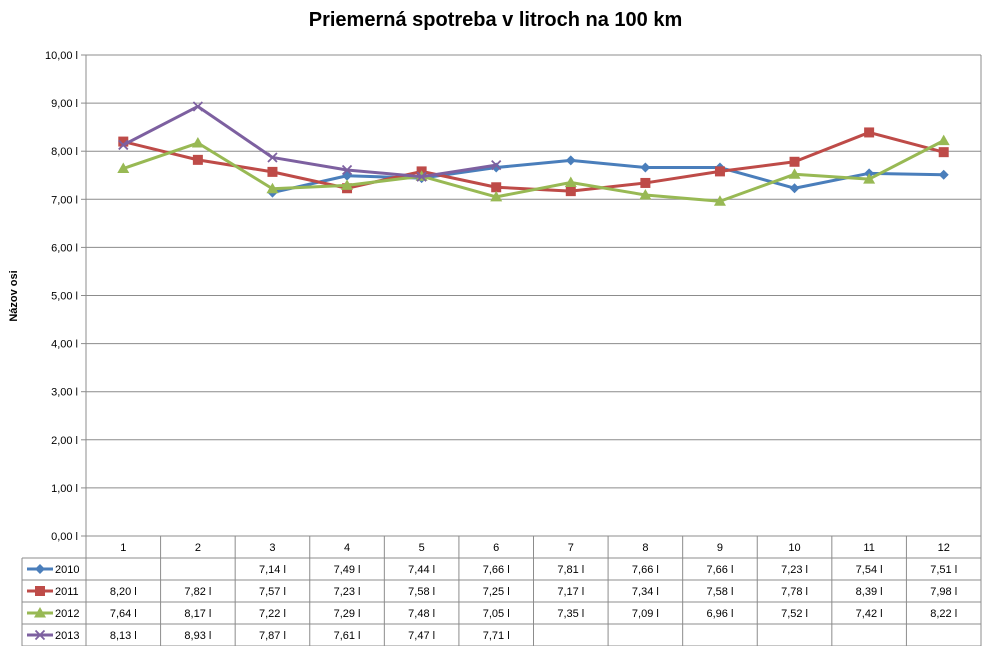 The image size is (991, 646). I want to click on x-tick-label: 7, so click(571, 548).